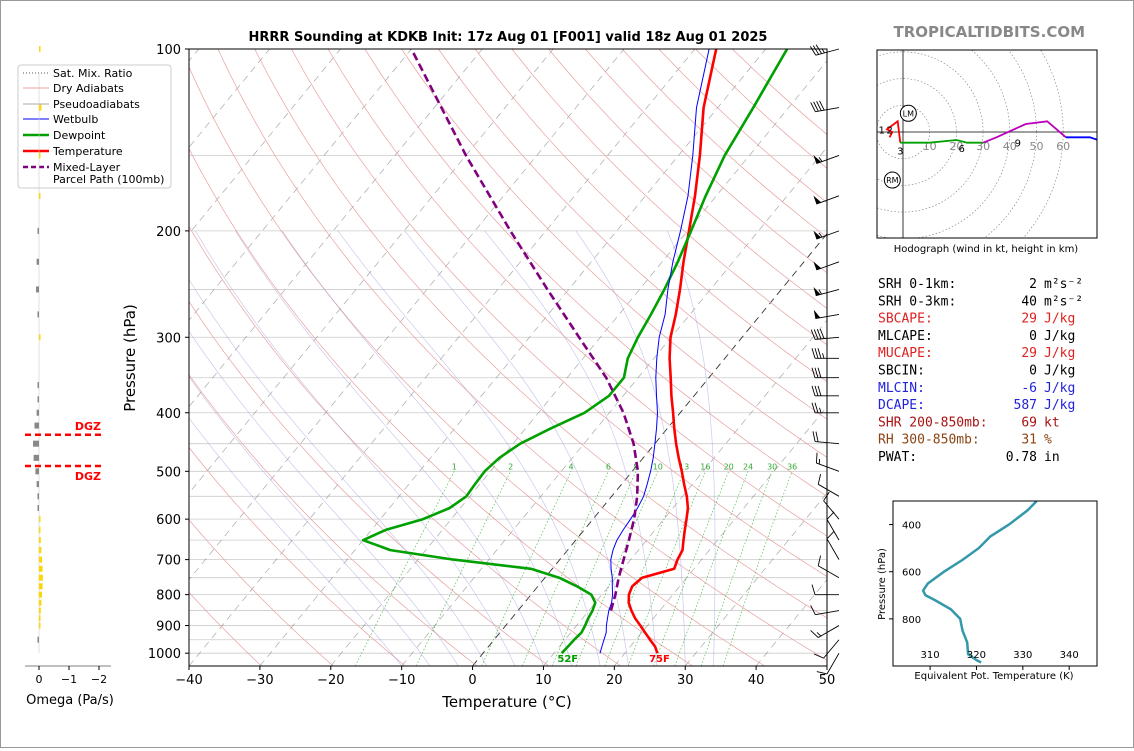 Image resolution: width=1134 pixels, height=751 pixels. Describe the element at coordinates (1063, 284) in the screenshot. I see `param-unit: m²s⁻²` at that location.